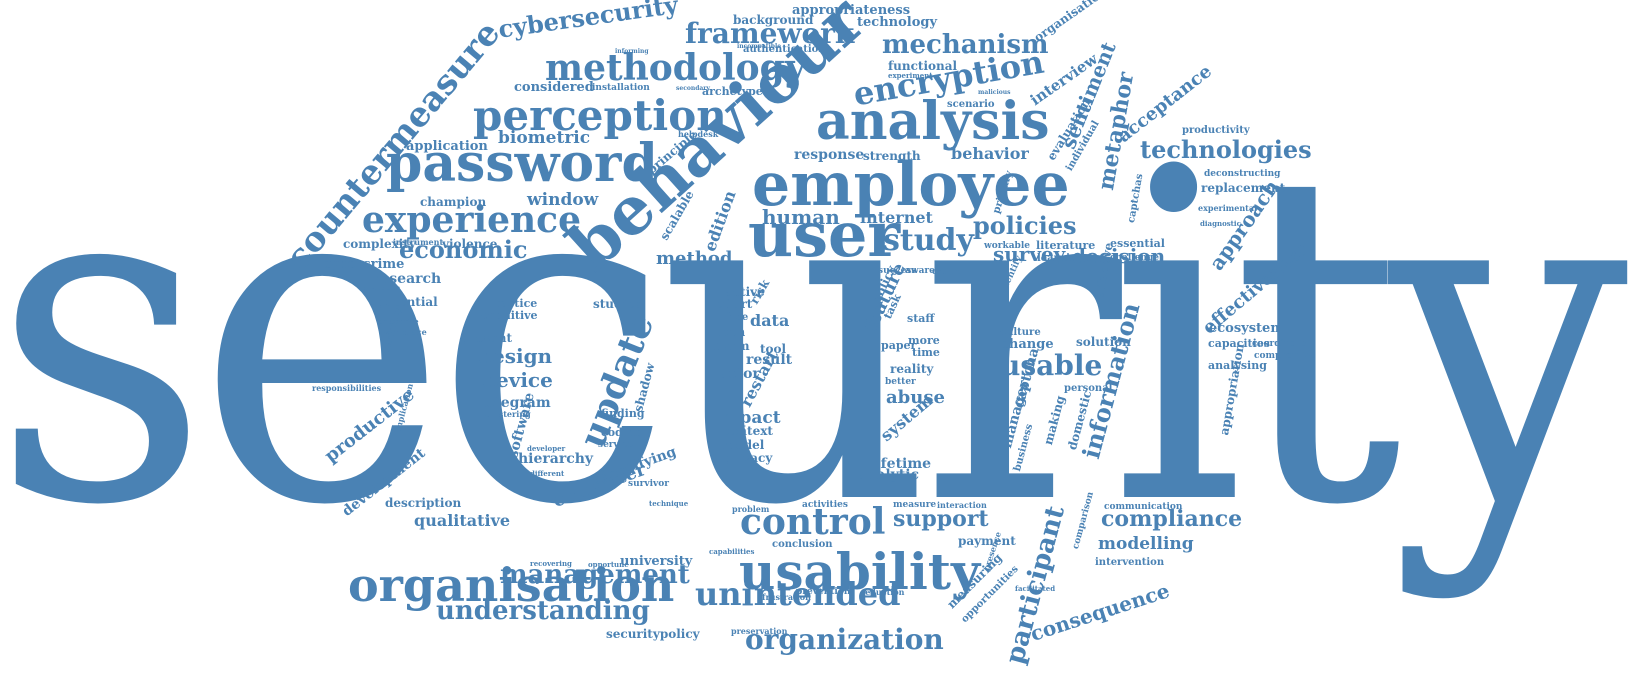 This screenshot has height=683, width=1635. What do you see at coordinates (1088, 388) in the screenshot?
I see `cloud-word: personal` at bounding box center [1088, 388].